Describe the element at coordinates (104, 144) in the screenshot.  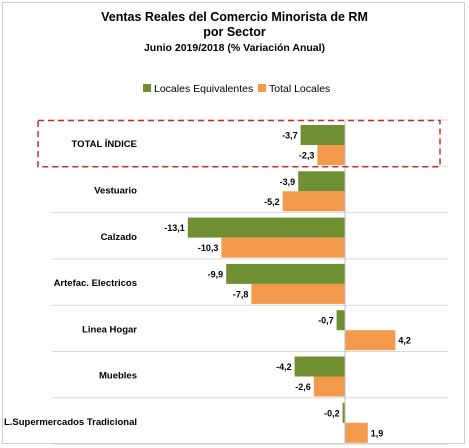
I see `category-label: TOTAL ÍNDICE` at that location.